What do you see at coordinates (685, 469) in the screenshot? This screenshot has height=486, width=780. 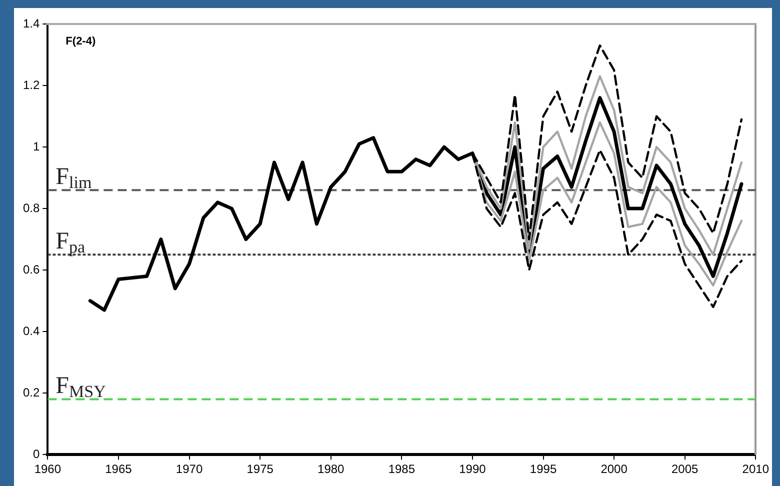 I see `x-tick-label: 2005` at bounding box center [685, 469].